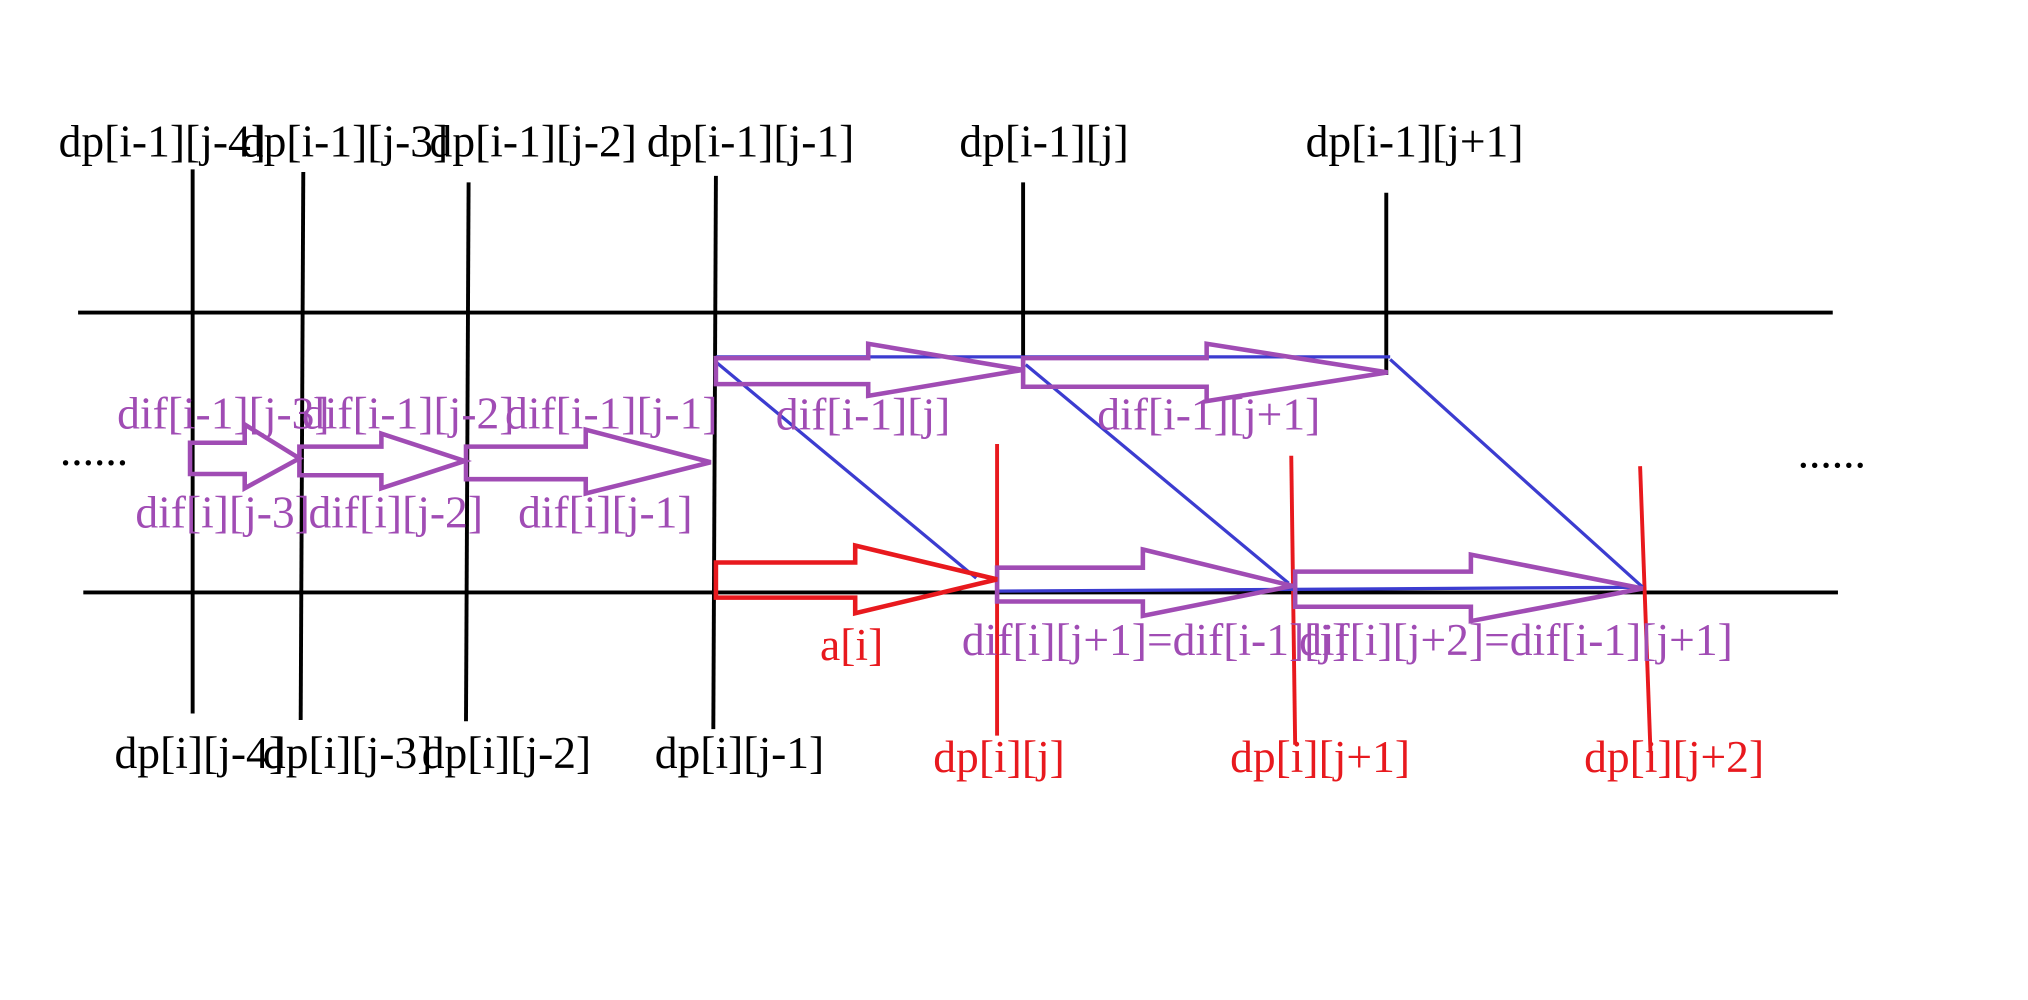 This screenshot has height=1000, width=2028. What do you see at coordinates (1516, 639) in the screenshot?
I see `dif-equation-2: dif[i][j+2]=dif[i-1][j+1]` at bounding box center [1516, 639].